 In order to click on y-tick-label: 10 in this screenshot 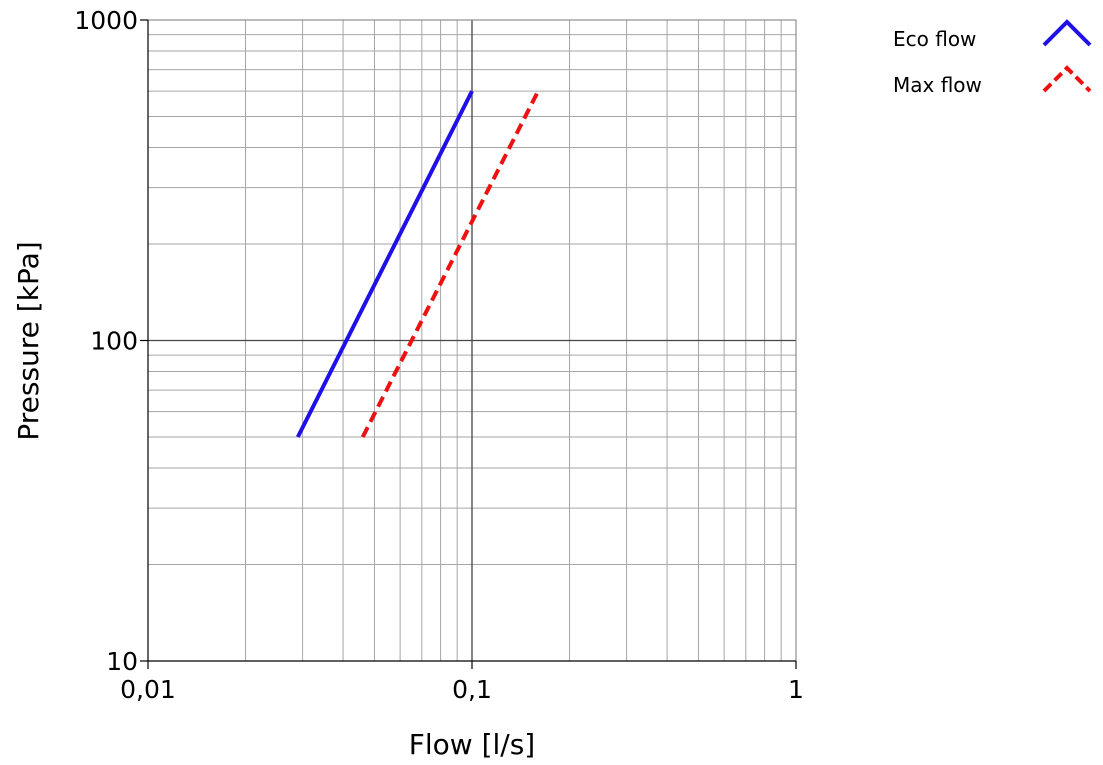, I will do `click(122, 661)`.